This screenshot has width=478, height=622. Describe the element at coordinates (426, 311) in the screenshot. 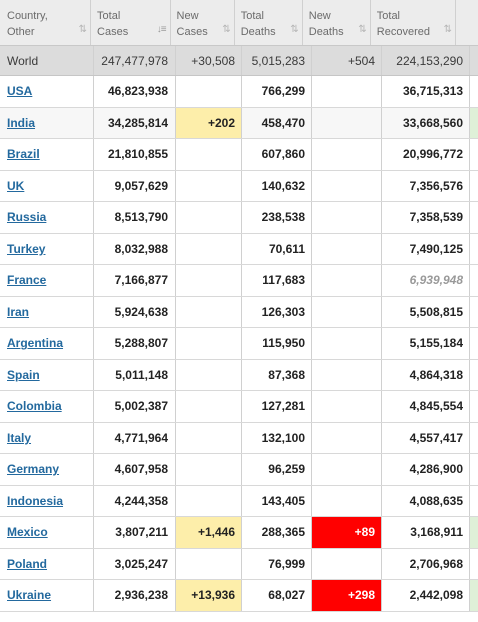

I see `total-recovered-cell: 5,508,815` at that location.